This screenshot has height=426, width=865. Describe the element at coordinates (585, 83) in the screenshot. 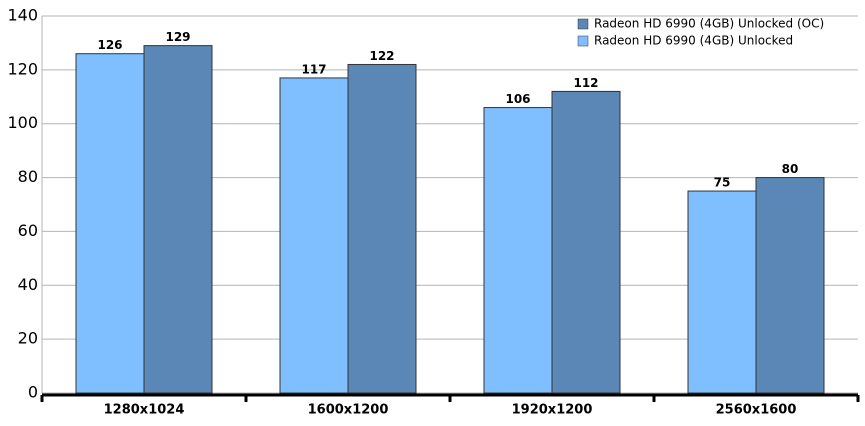

I see `data-label: 112` at that location.